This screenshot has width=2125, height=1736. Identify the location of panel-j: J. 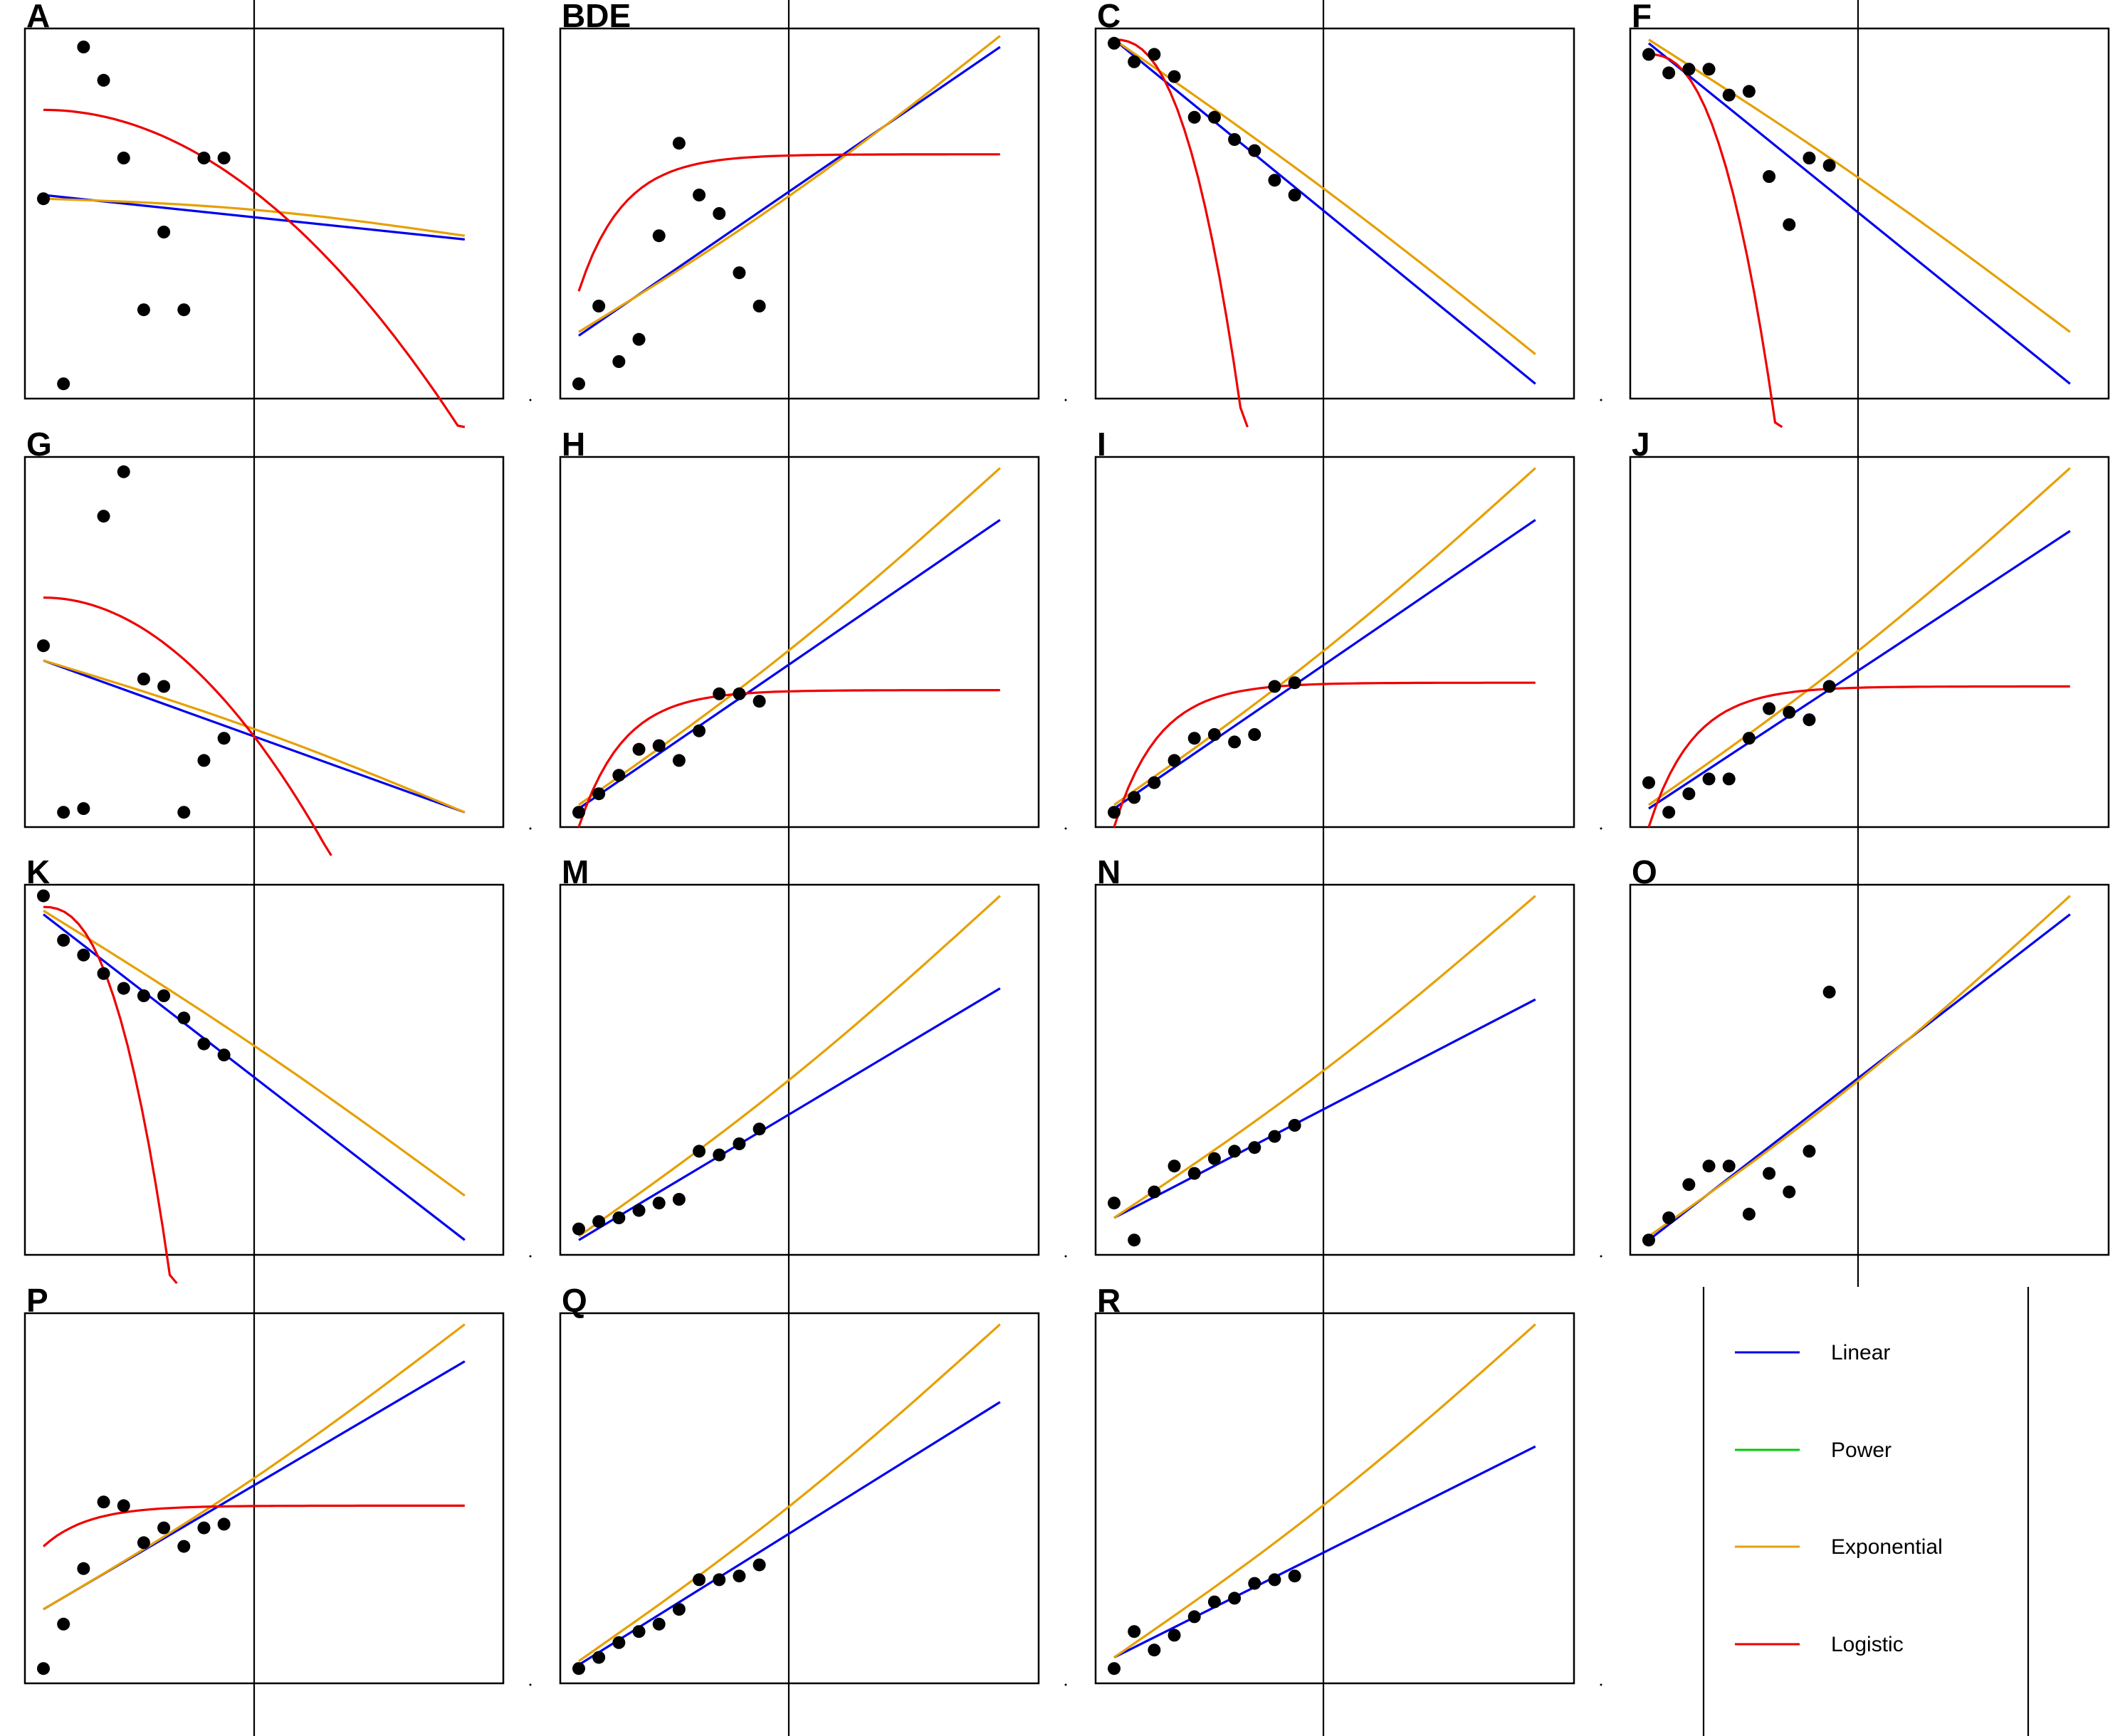
(1869, 627).